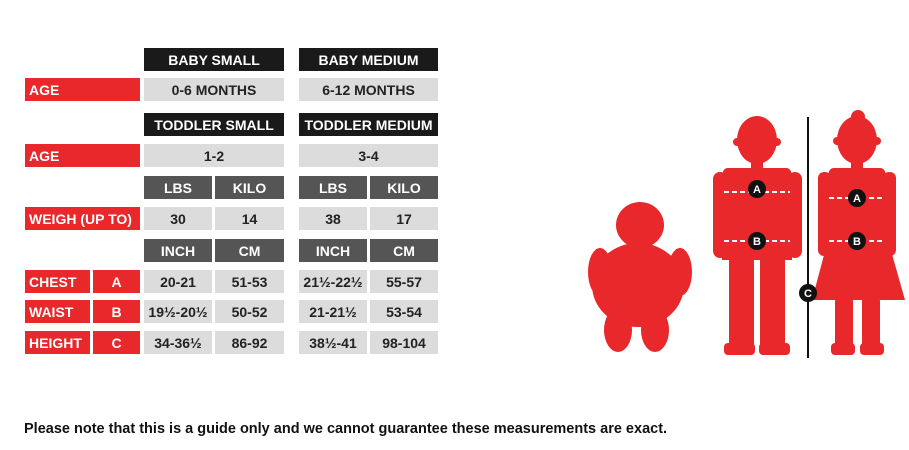 The height and width of the screenshot is (450, 909). Describe the element at coordinates (82, 155) in the screenshot. I see `age-label-toddler: AGE` at that location.